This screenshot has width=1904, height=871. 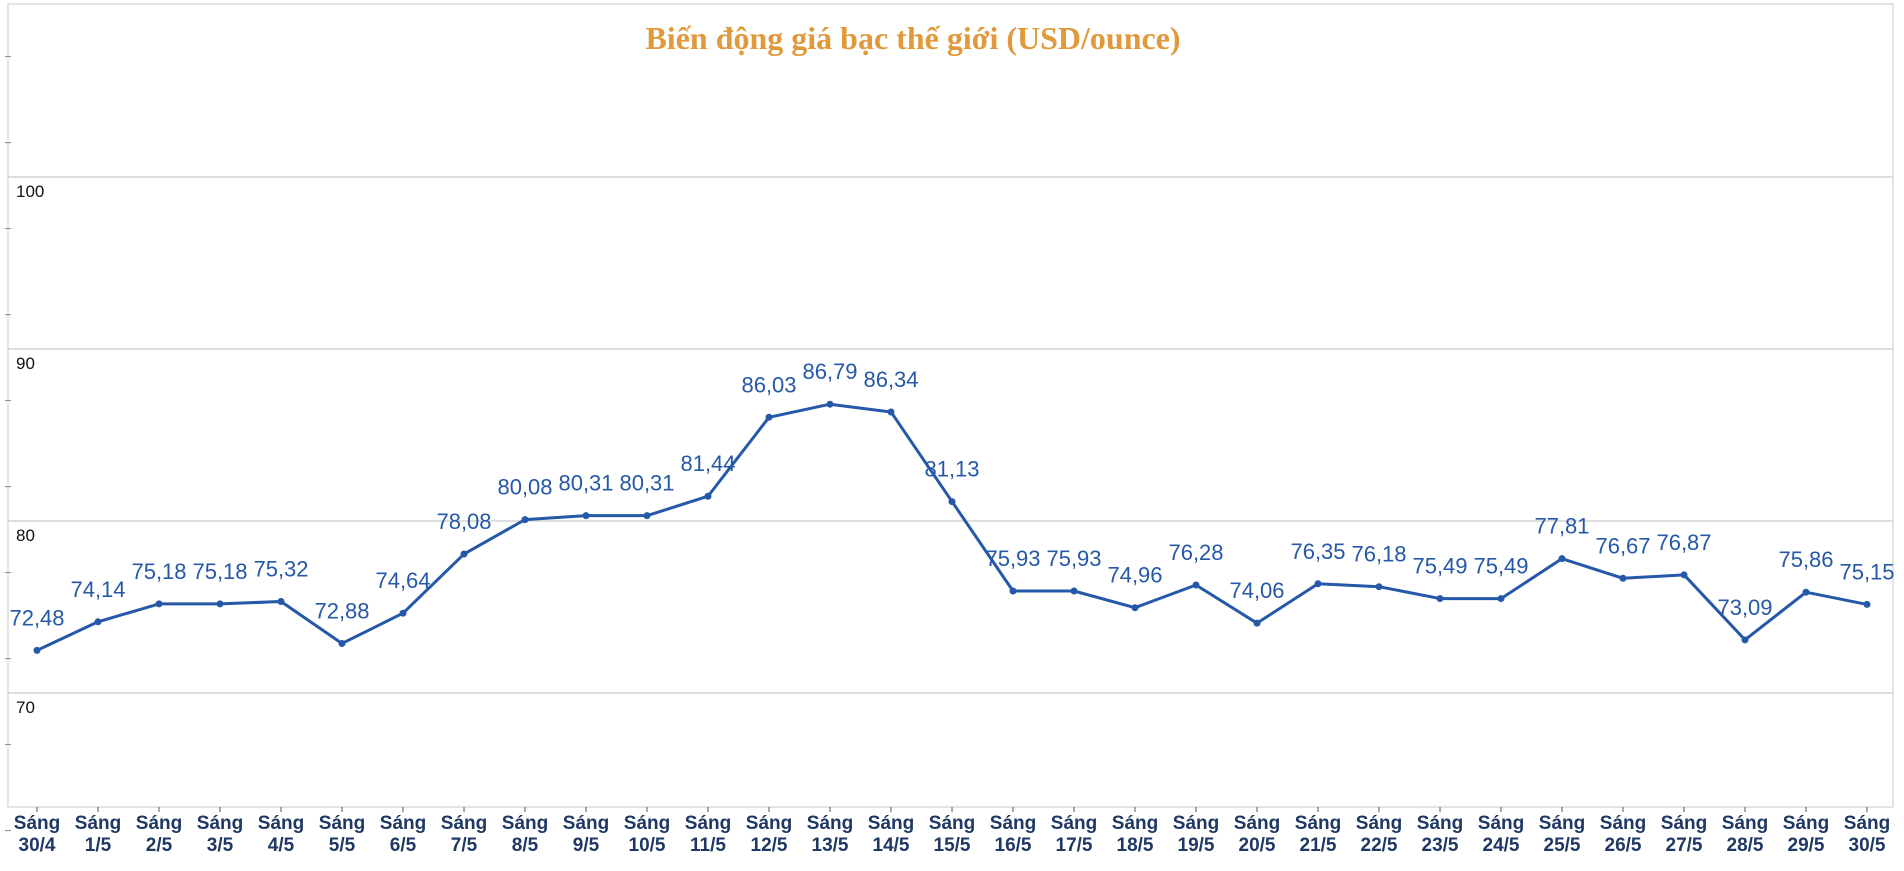 I want to click on data-label: 80,08, so click(x=524, y=487).